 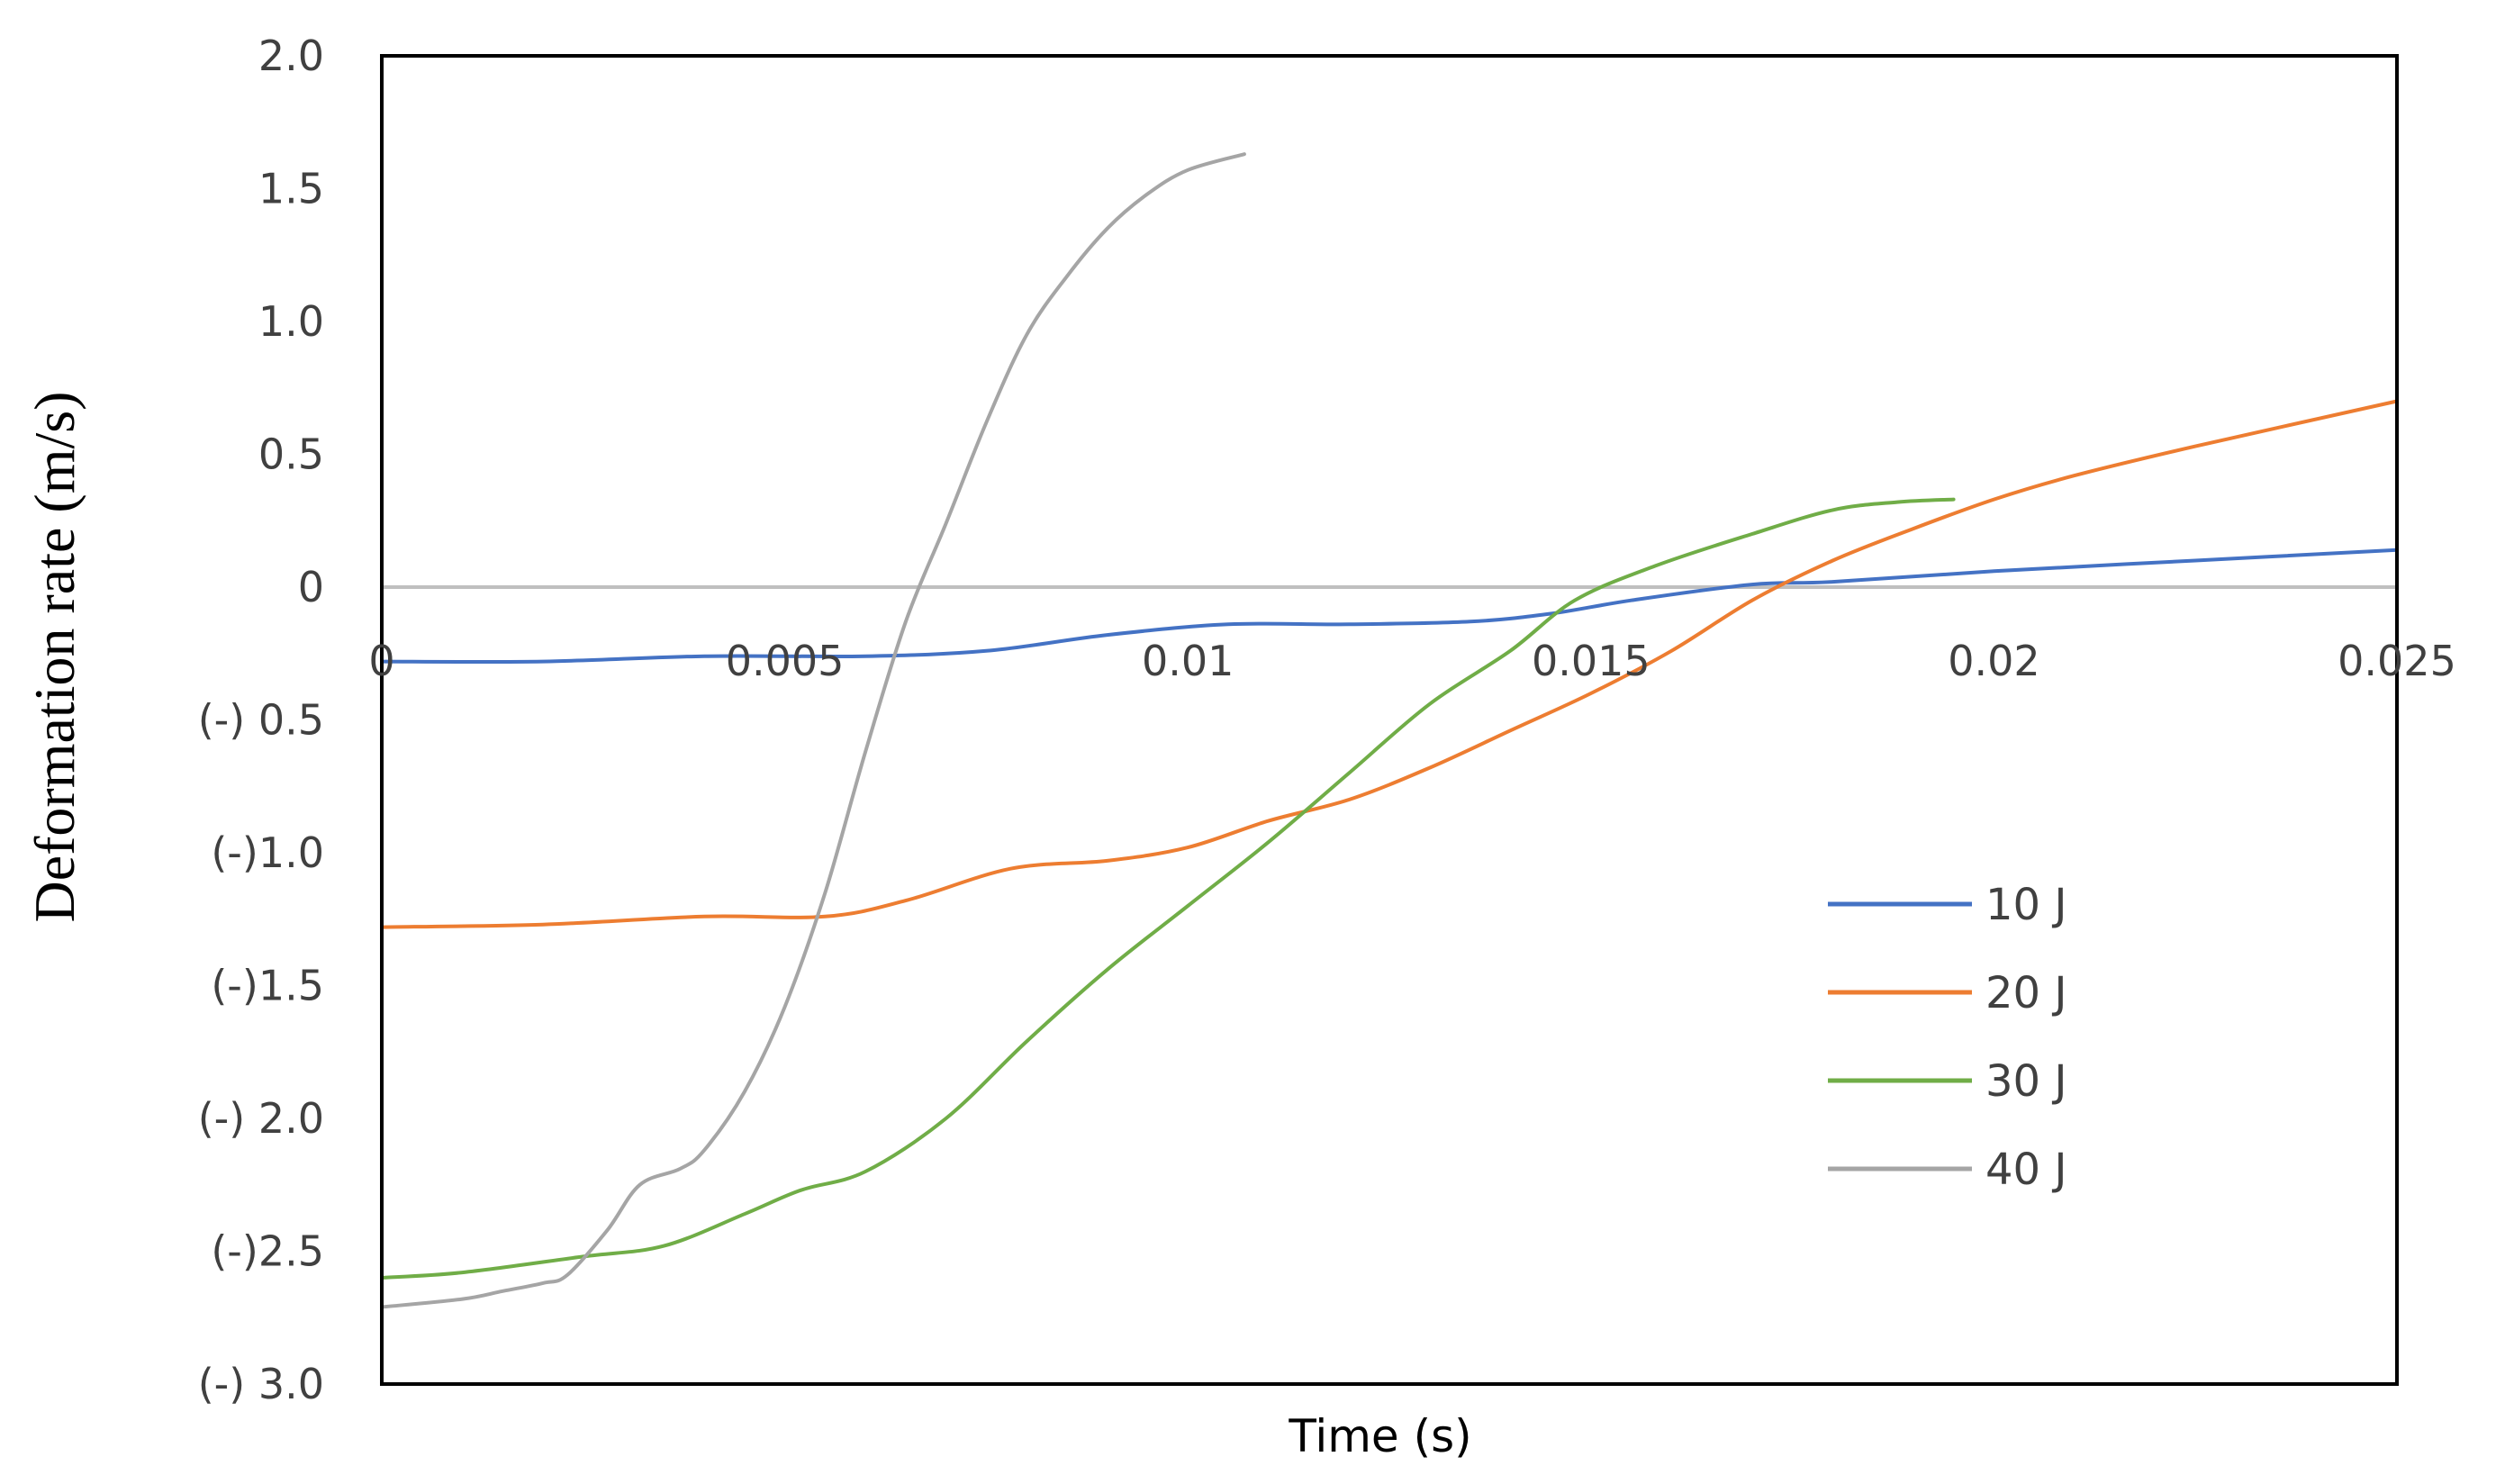 I want to click on legend-entry: 30 J, so click(x=1948, y=1082).